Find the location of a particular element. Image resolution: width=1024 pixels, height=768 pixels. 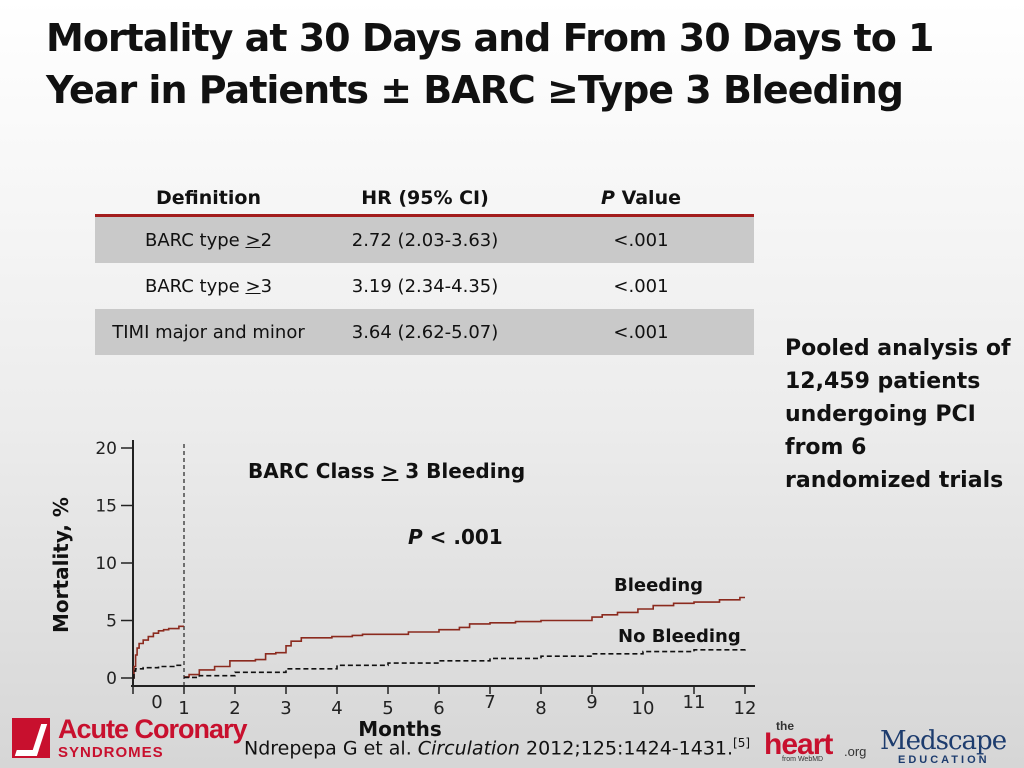

cell-hr: 2.72 (2.03-3.63) is located at coordinates (425, 239).